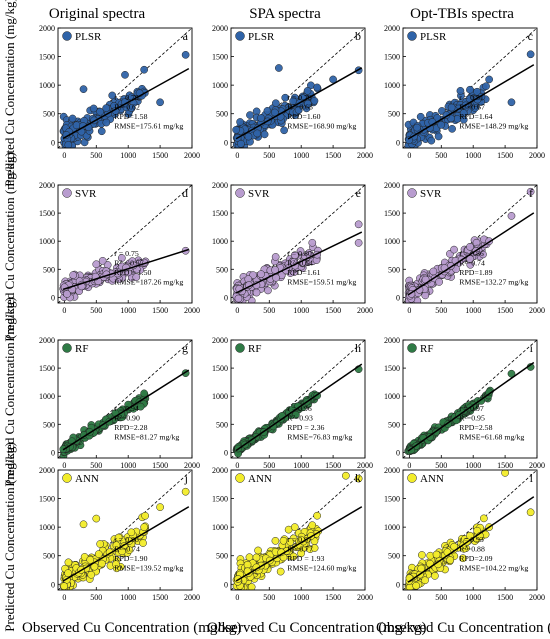 Image resolution: width=550 pixels, height=639 pixels. Describe the element at coordinates (530, 36) in the screenshot. I see `panel-letter: c` at that location.